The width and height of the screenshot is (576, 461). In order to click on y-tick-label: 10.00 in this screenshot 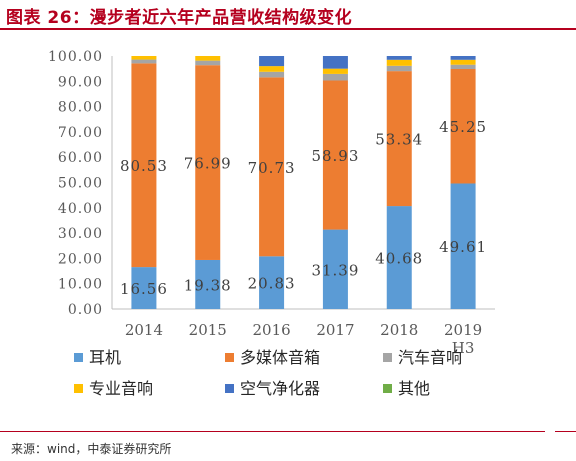, I will do `click(80, 285)`.